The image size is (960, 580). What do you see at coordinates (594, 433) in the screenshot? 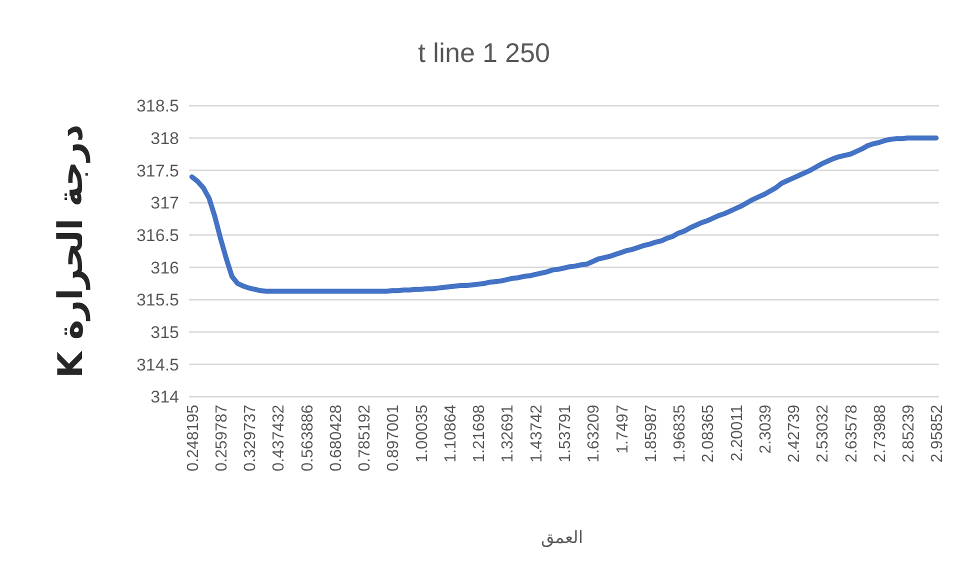
I see `x-tick-label: 1.63209` at bounding box center [594, 433].